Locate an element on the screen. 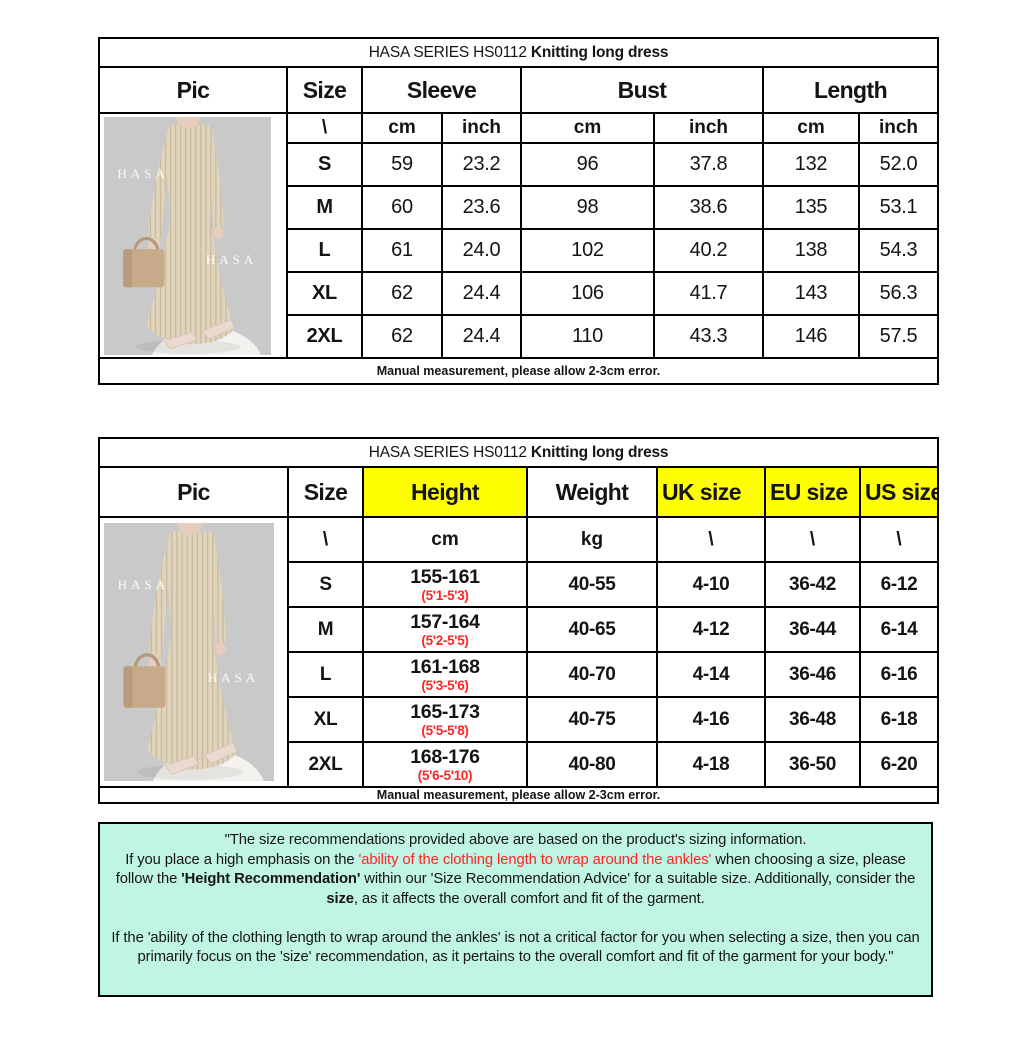  table1-subheader-bust-cm: cm is located at coordinates (587, 128).